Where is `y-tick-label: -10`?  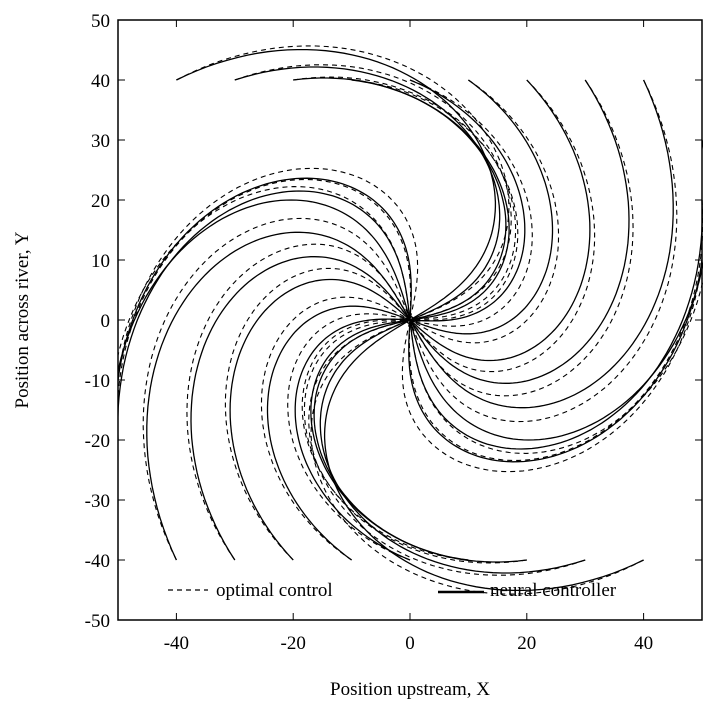
y-tick-label: -10 is located at coordinates (97, 381).